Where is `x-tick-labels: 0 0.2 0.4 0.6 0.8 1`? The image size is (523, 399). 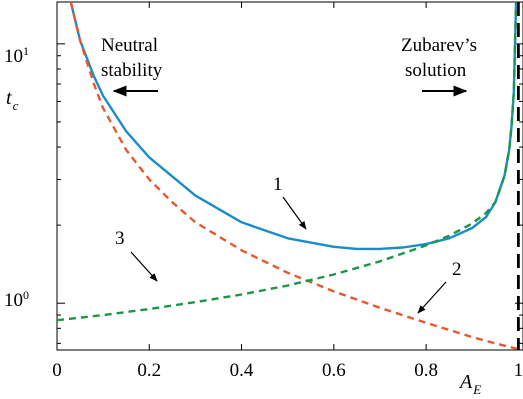
x-tick-labels: 0 0.2 0.4 0.6 0.8 1 is located at coordinates (287, 370).